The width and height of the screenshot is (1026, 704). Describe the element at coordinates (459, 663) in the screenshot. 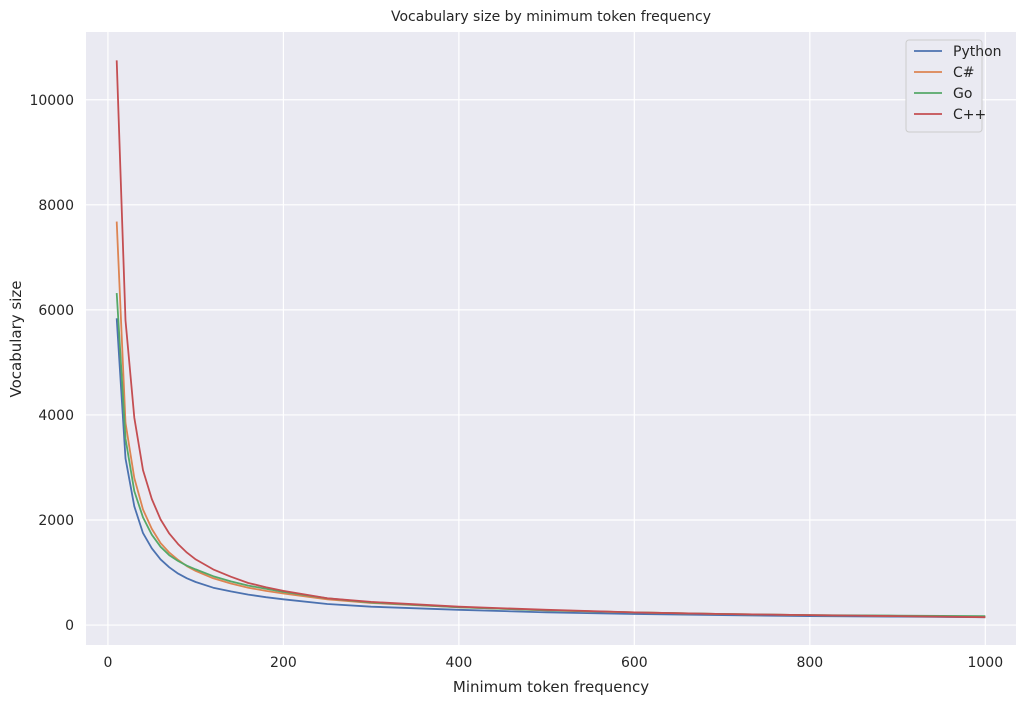

I see `x-tick-label: 400` at that location.